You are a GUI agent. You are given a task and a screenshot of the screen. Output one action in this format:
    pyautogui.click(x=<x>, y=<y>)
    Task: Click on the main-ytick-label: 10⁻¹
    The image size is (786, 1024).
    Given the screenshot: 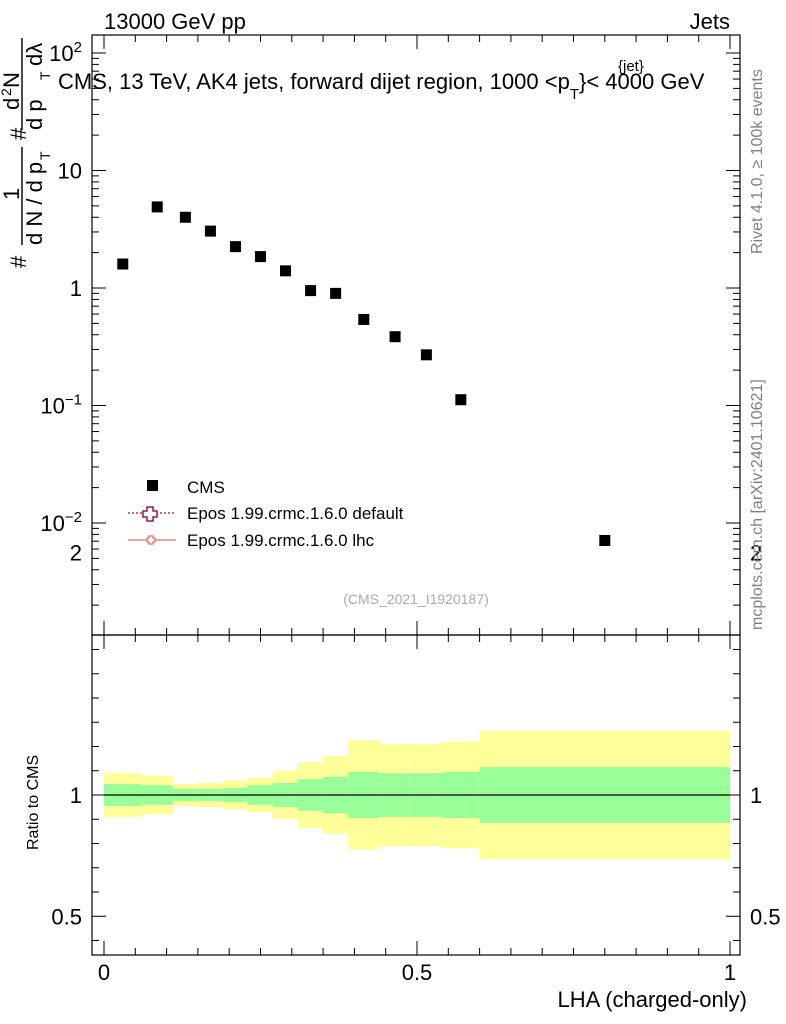 What is the action you would take?
    pyautogui.click(x=61, y=405)
    